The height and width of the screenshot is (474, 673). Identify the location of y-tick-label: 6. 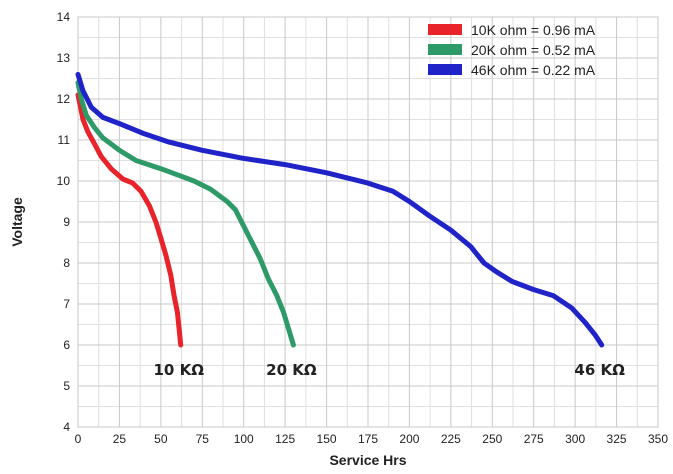
(66, 345).